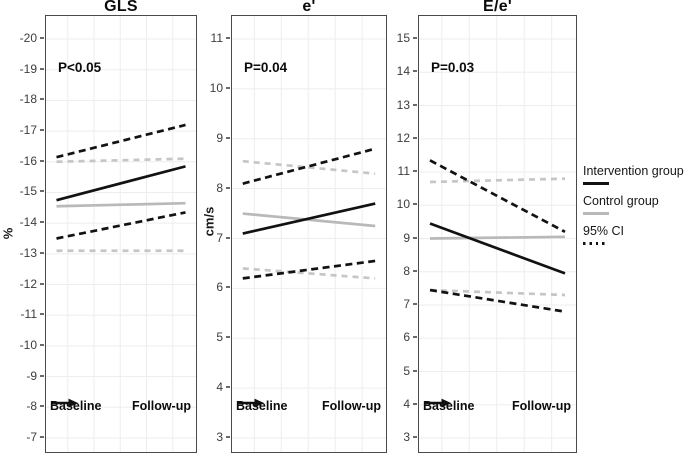  I want to click on y-tick-label: 9, so click(406, 237).